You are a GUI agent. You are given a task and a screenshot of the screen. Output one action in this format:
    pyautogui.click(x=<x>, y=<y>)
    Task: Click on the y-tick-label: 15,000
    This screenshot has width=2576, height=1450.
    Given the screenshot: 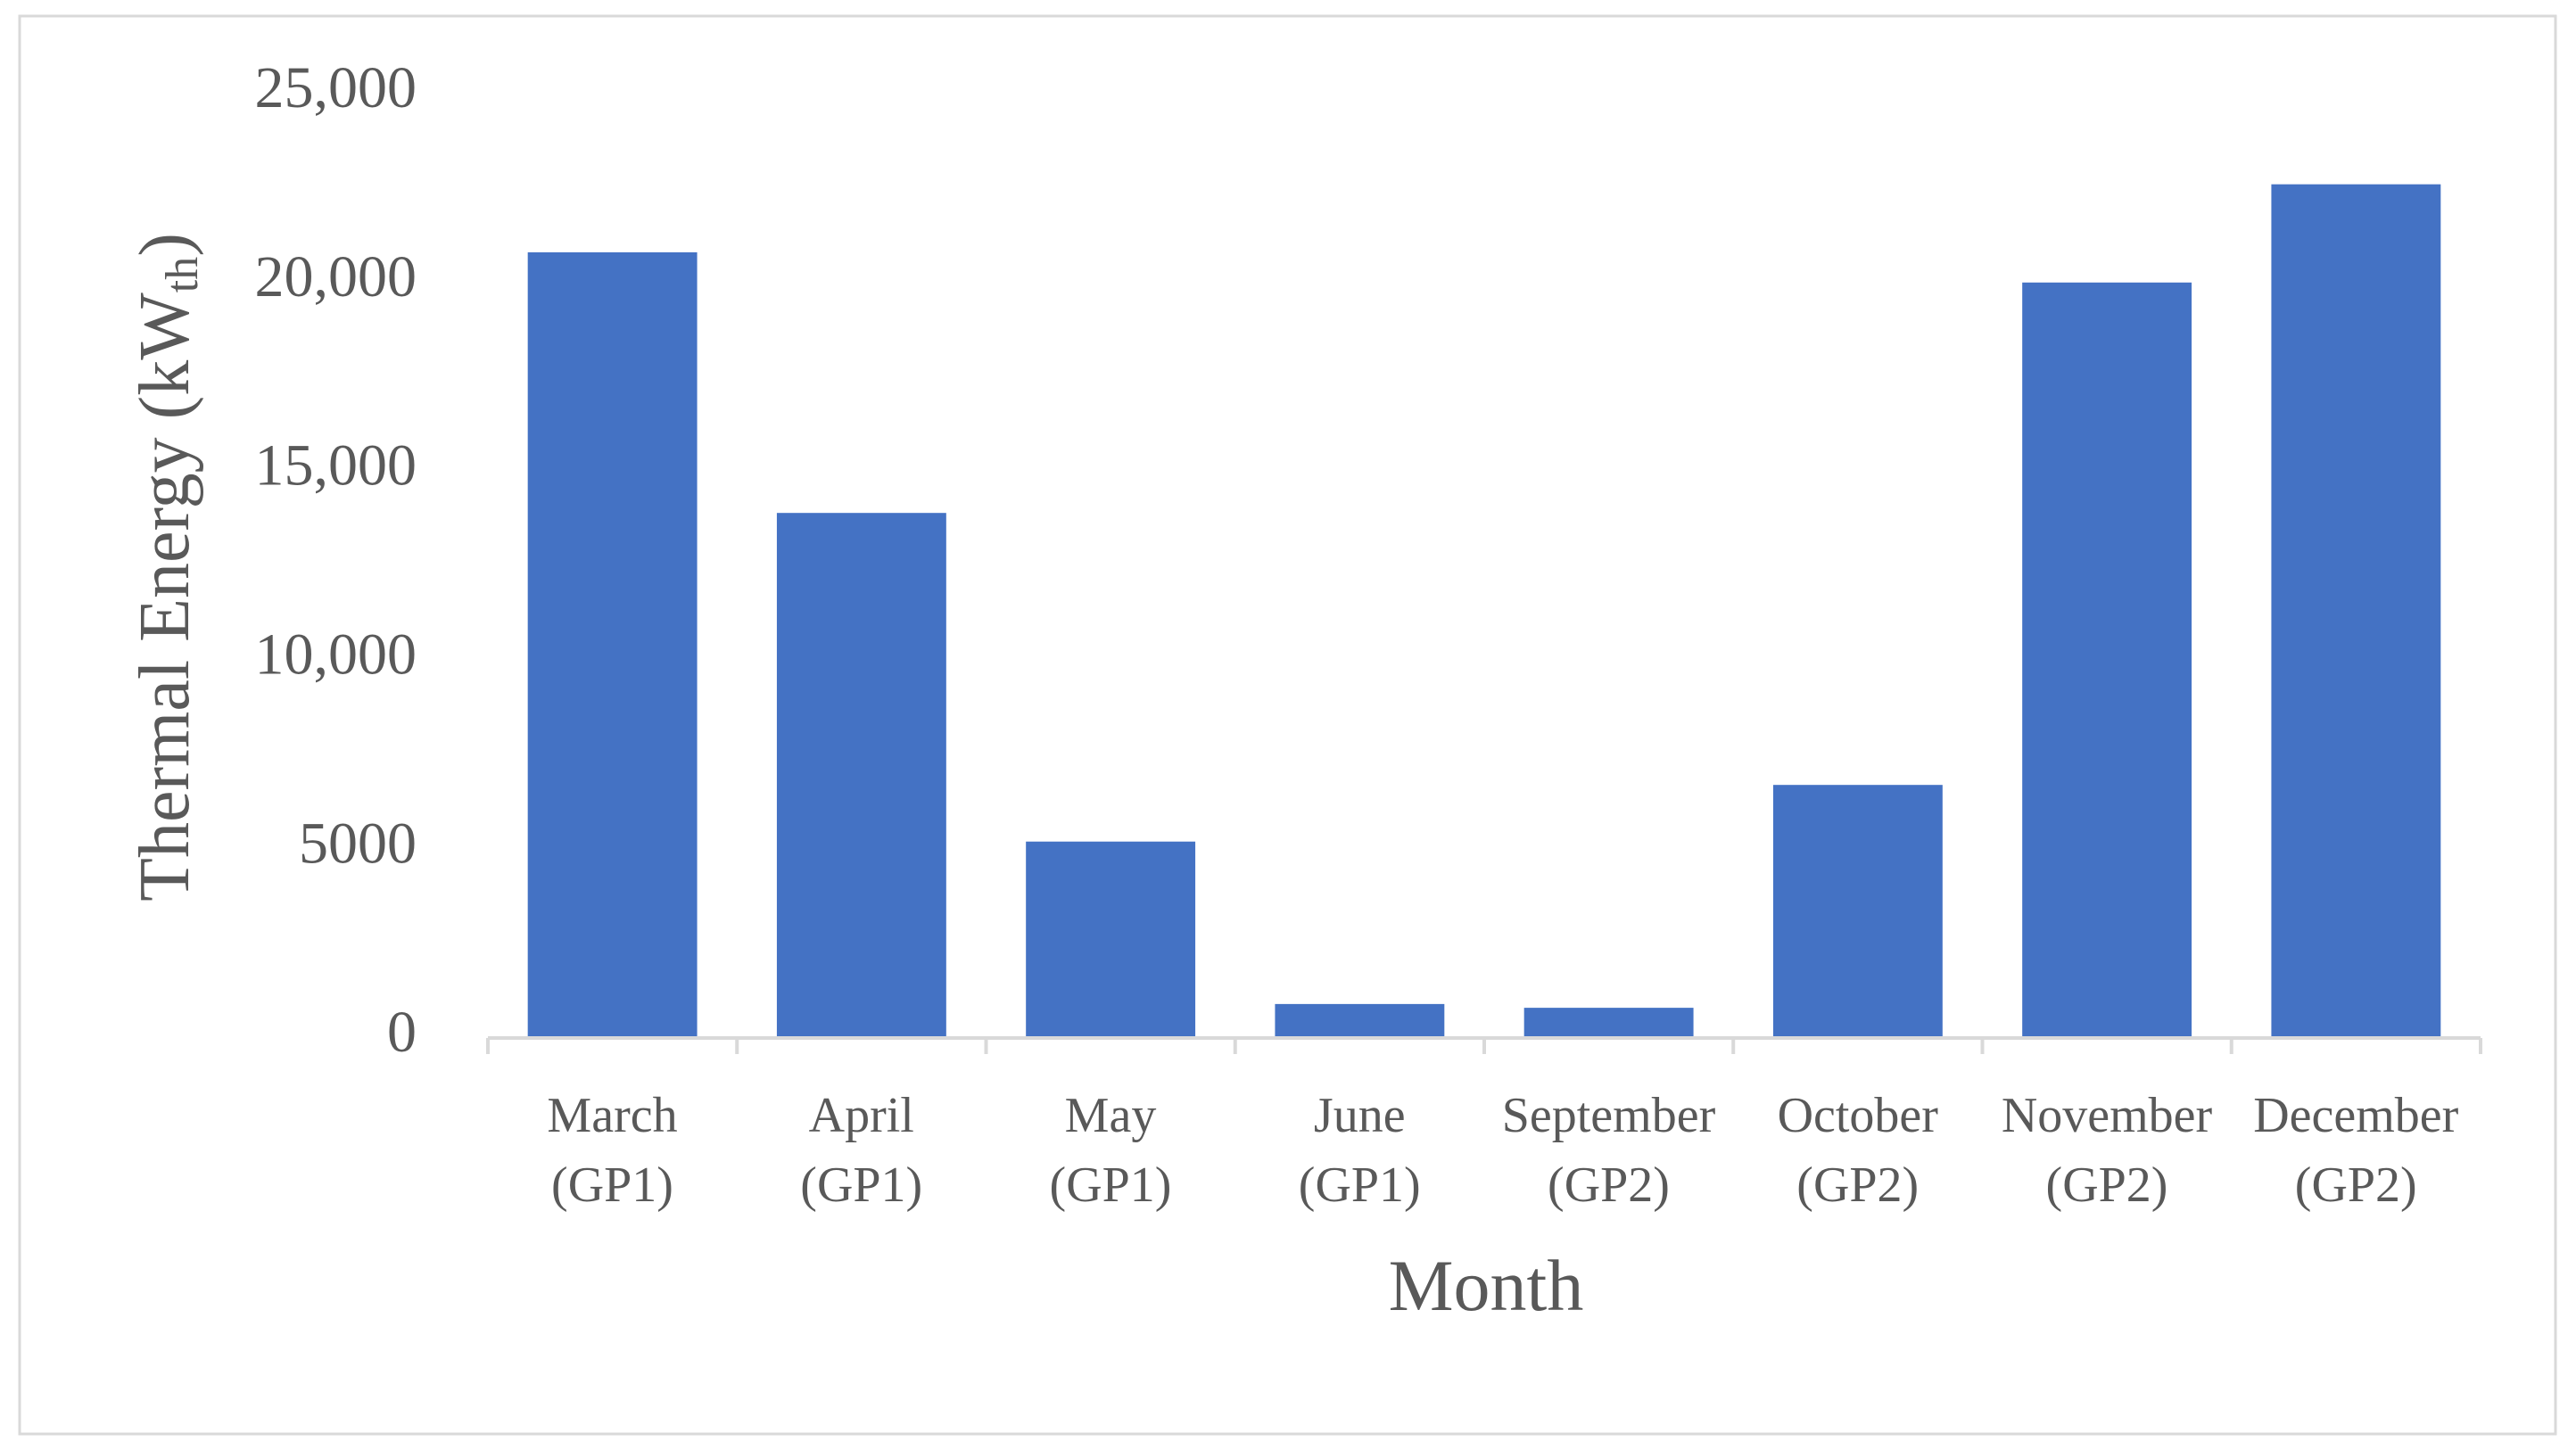 What is the action you would take?
    pyautogui.click(x=336, y=465)
    